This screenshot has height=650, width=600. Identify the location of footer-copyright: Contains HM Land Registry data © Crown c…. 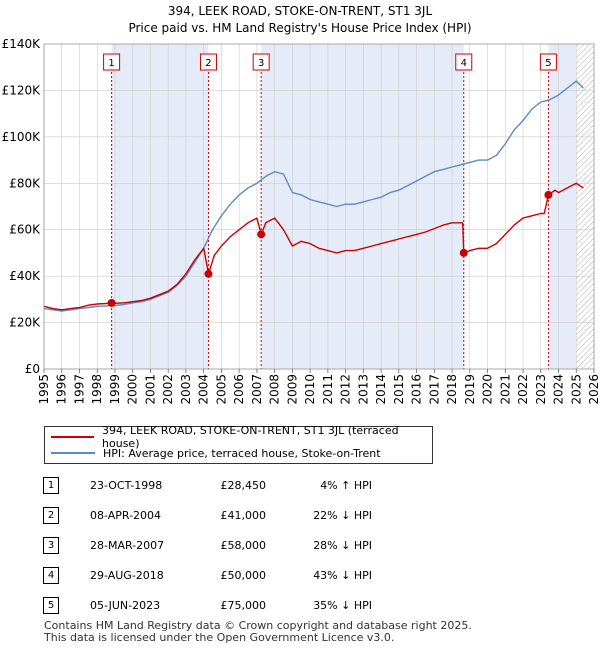
(258, 625).